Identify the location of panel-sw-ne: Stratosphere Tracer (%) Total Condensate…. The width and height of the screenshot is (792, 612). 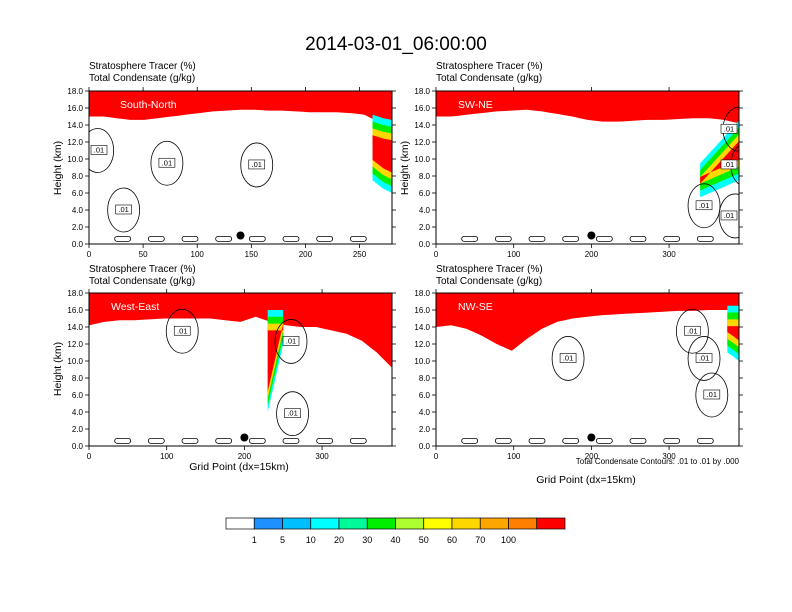
(571, 160).